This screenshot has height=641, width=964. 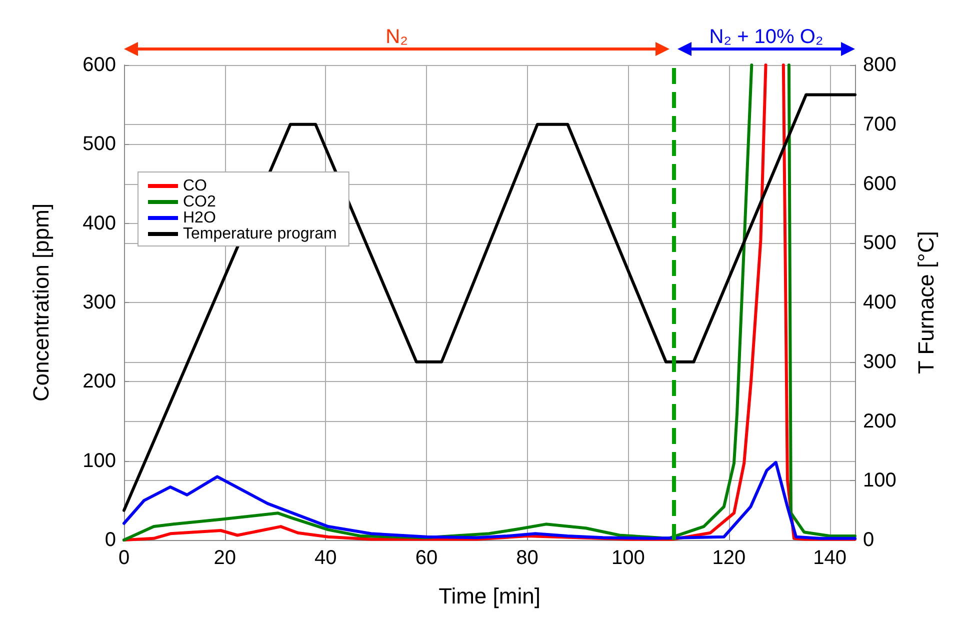 I want to click on y-tick-label: 100, so click(x=99, y=461).